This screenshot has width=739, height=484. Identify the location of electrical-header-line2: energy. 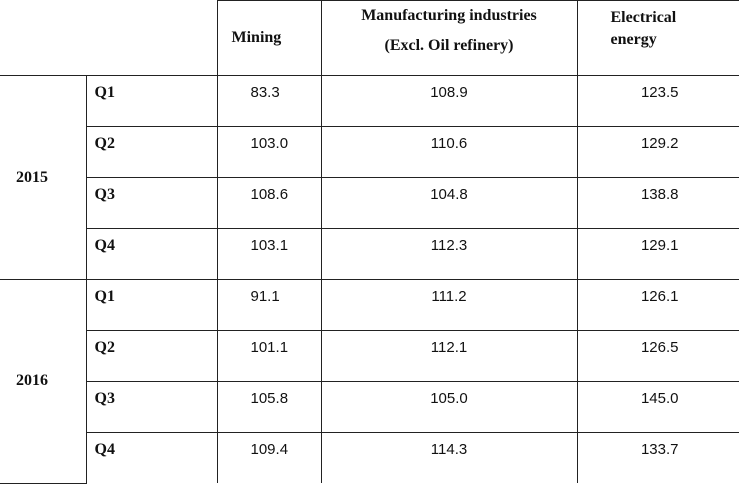
(675, 40).